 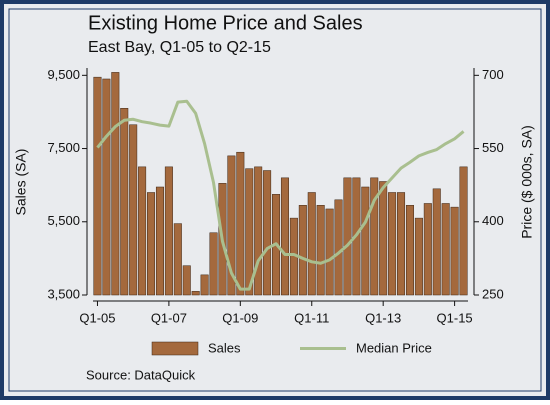 What do you see at coordinates (141, 374) in the screenshot?
I see `source: Source: DataQuick` at bounding box center [141, 374].